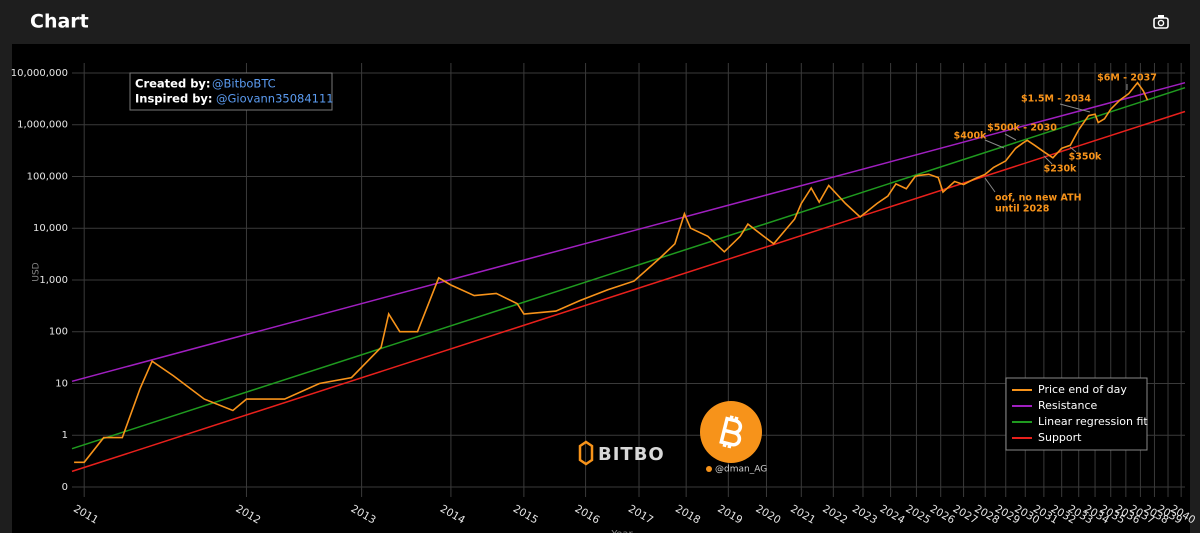 This screenshot has height=533, width=1200. I want to click on bitcoin-b, so click(731, 432).